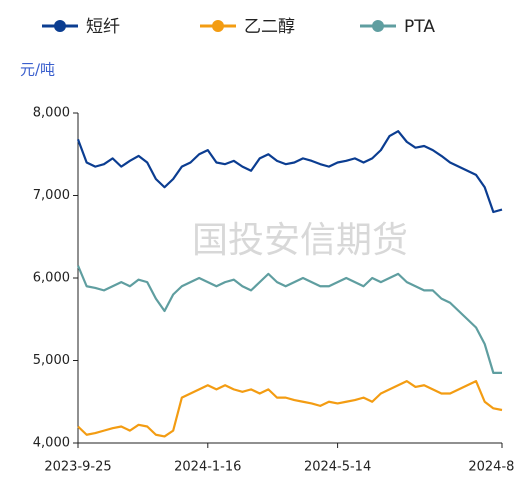 This screenshot has height=479, width=515. Describe the element at coordinates (51, 443) in the screenshot. I see `y-tick-label: 4,000` at that location.